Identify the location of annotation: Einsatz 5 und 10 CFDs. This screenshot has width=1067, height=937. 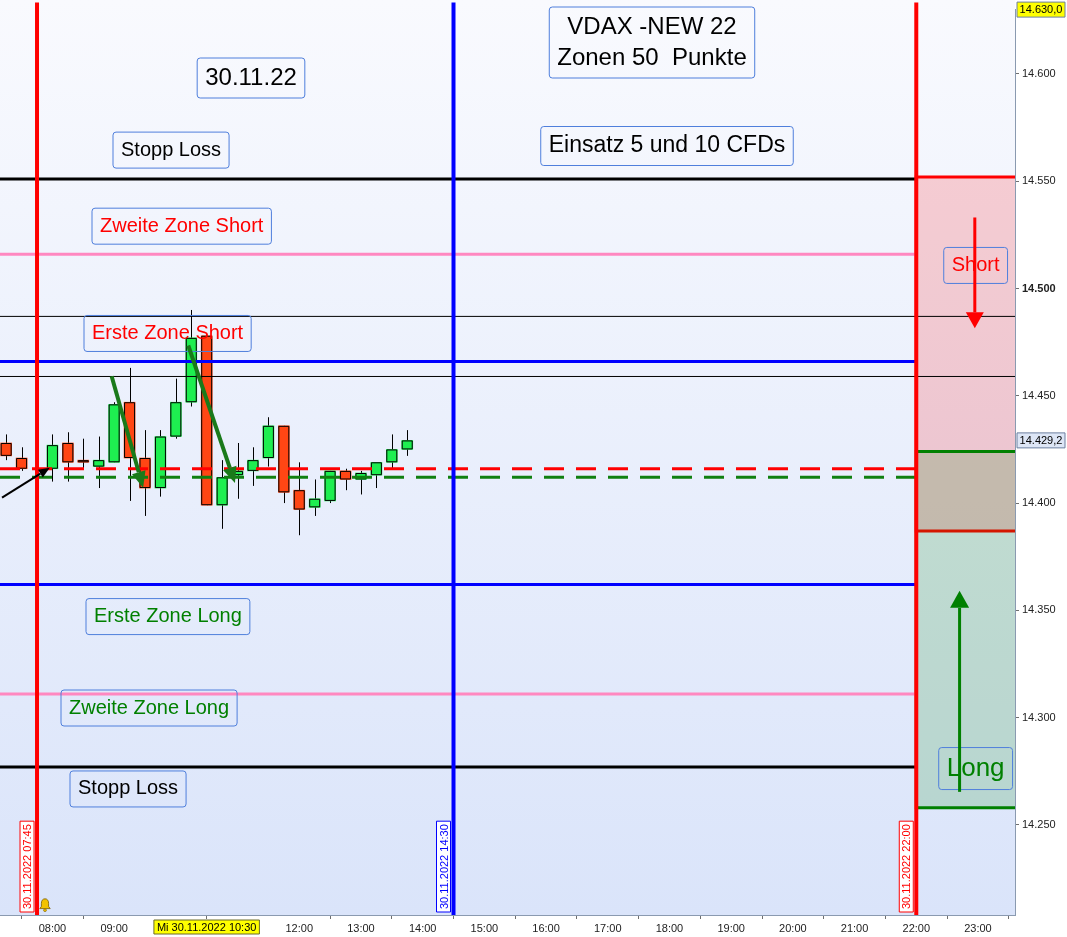
(667, 144).